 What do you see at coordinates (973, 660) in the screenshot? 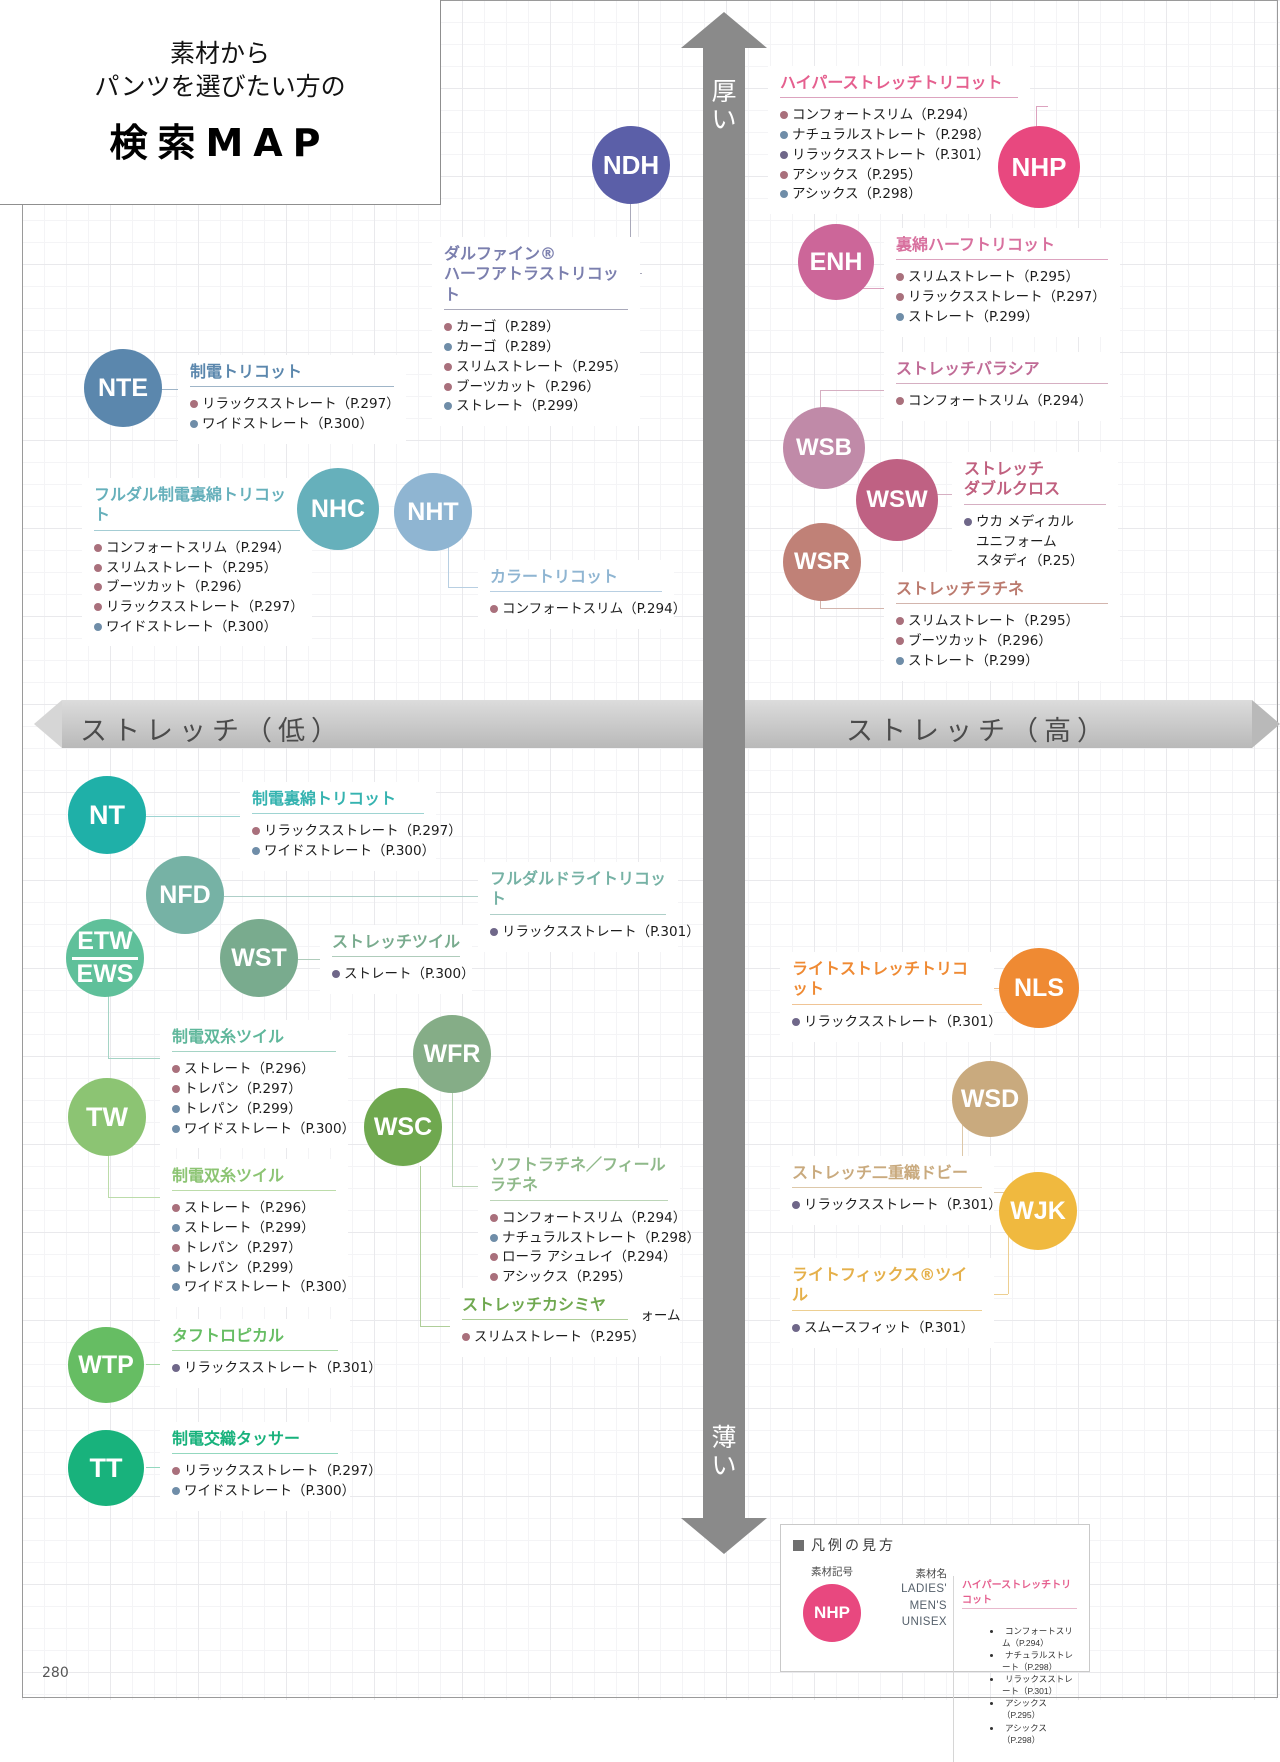
I see `material-item-text: ストレート（P.299）` at bounding box center [973, 660].